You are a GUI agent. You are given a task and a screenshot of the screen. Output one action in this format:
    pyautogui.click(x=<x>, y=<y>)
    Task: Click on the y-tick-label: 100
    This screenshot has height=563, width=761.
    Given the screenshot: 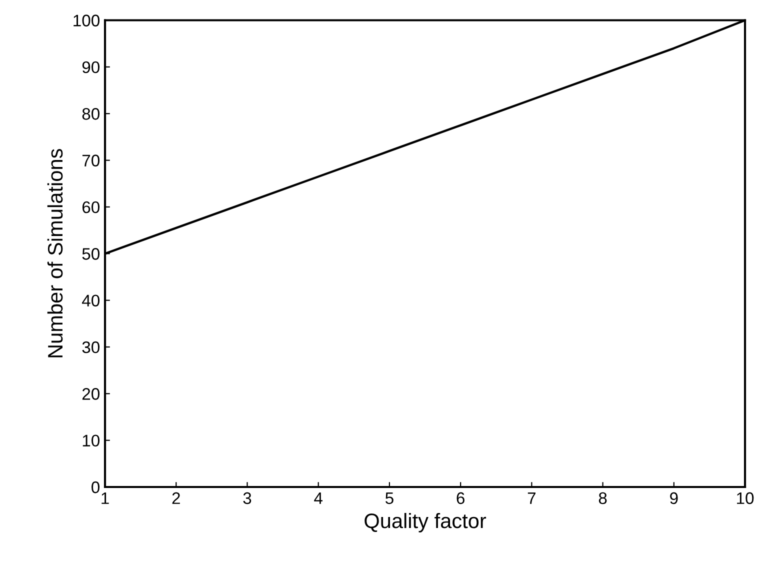 What is the action you would take?
    pyautogui.click(x=87, y=20)
    